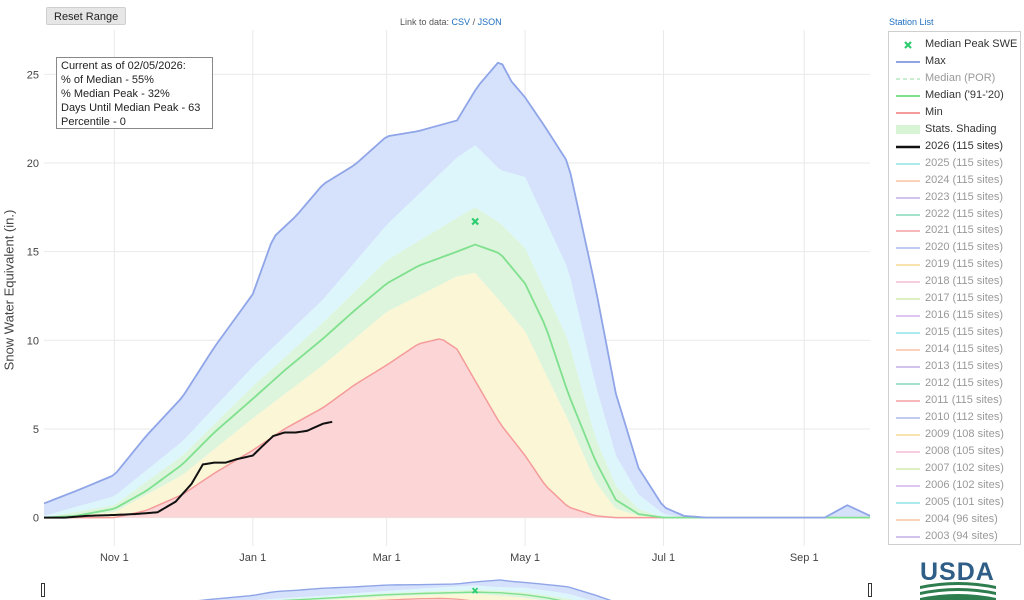 The height and width of the screenshot is (600, 1024). I want to click on legend-item: 2013 (115 sites), so click(954, 366).